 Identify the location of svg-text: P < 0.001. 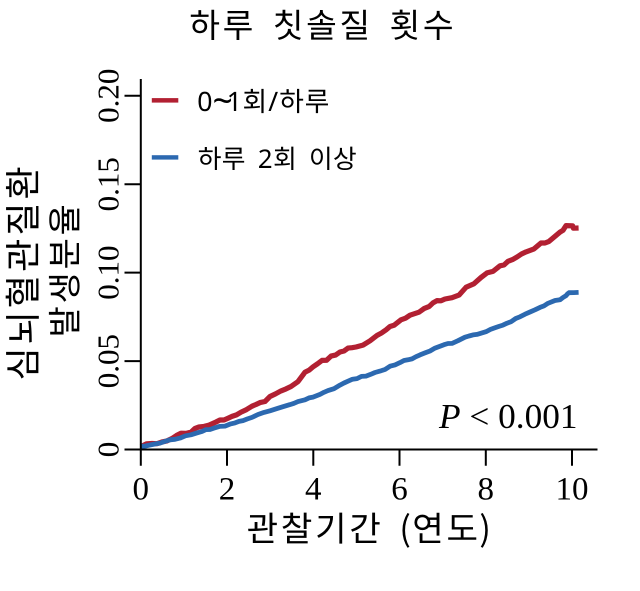
(508, 416).